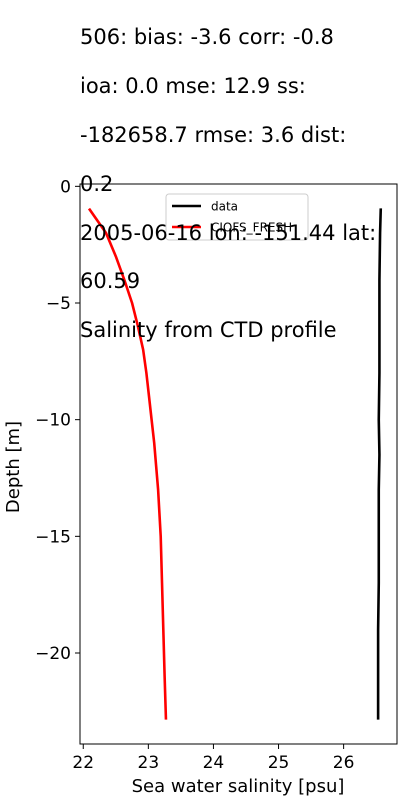  Describe the element at coordinates (127, 463) in the screenshot. I see `series-line-ciofs-fresh` at that location.